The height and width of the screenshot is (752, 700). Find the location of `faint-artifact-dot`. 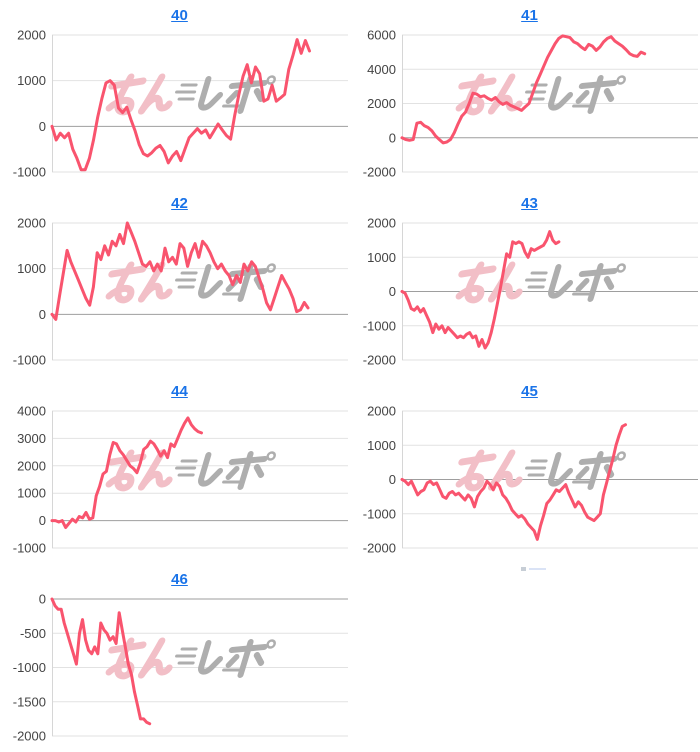

faint-artifact-dot is located at coordinates (523, 569).